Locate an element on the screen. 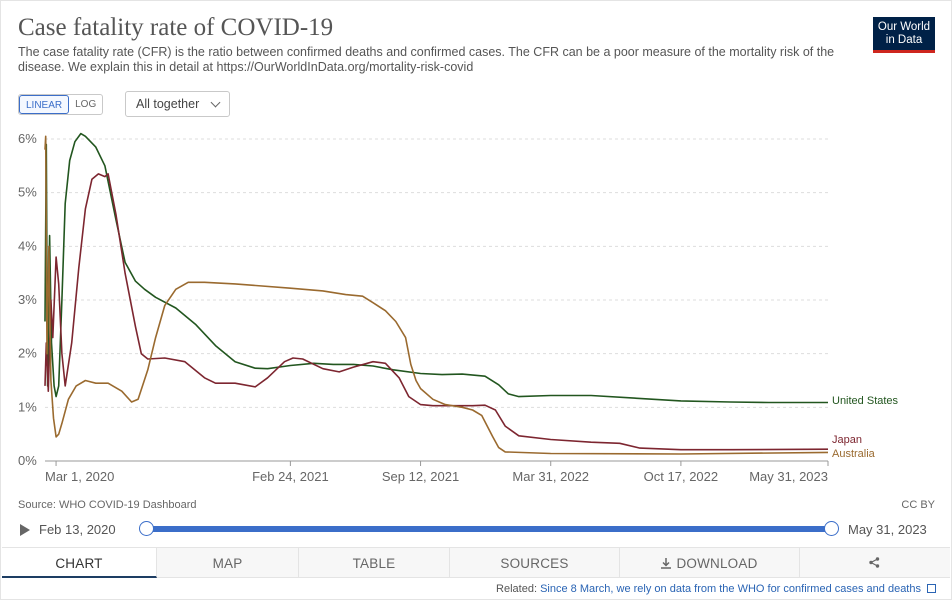 Image resolution: width=952 pixels, height=600 pixels. timeline-end-label: May 31, 2023 is located at coordinates (887, 529).